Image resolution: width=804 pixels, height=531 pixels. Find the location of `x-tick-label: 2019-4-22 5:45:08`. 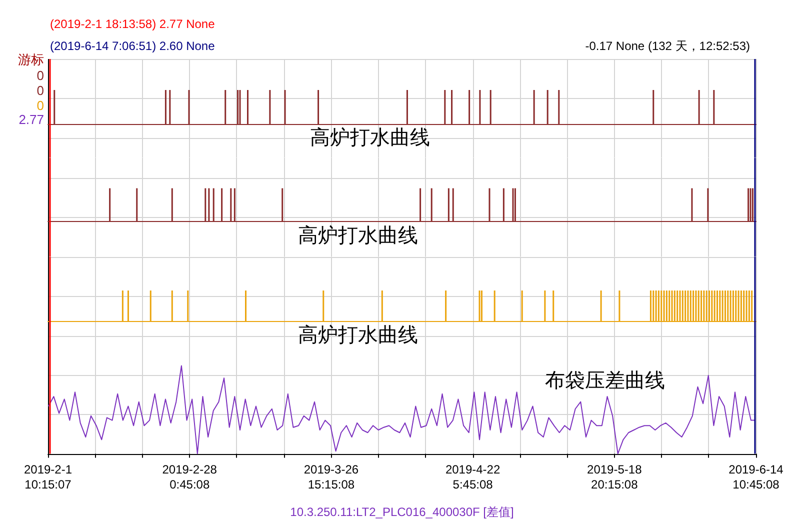

x-tick-label: 2019-4-22 5:45:08 is located at coordinates (472, 477).